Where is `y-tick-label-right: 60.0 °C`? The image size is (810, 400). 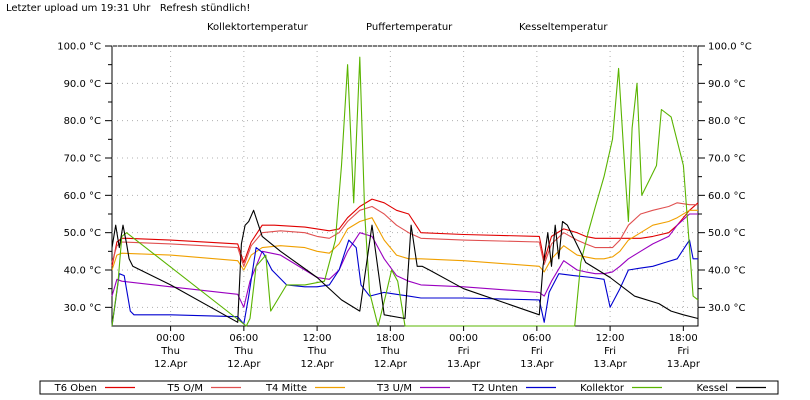
y-tick-label-right: 60.0 °C is located at coordinates (726, 196).